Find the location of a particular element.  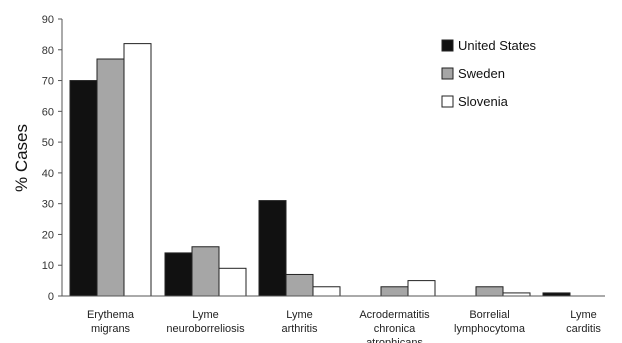

y-axis-label: % Cases is located at coordinates (21, 158).